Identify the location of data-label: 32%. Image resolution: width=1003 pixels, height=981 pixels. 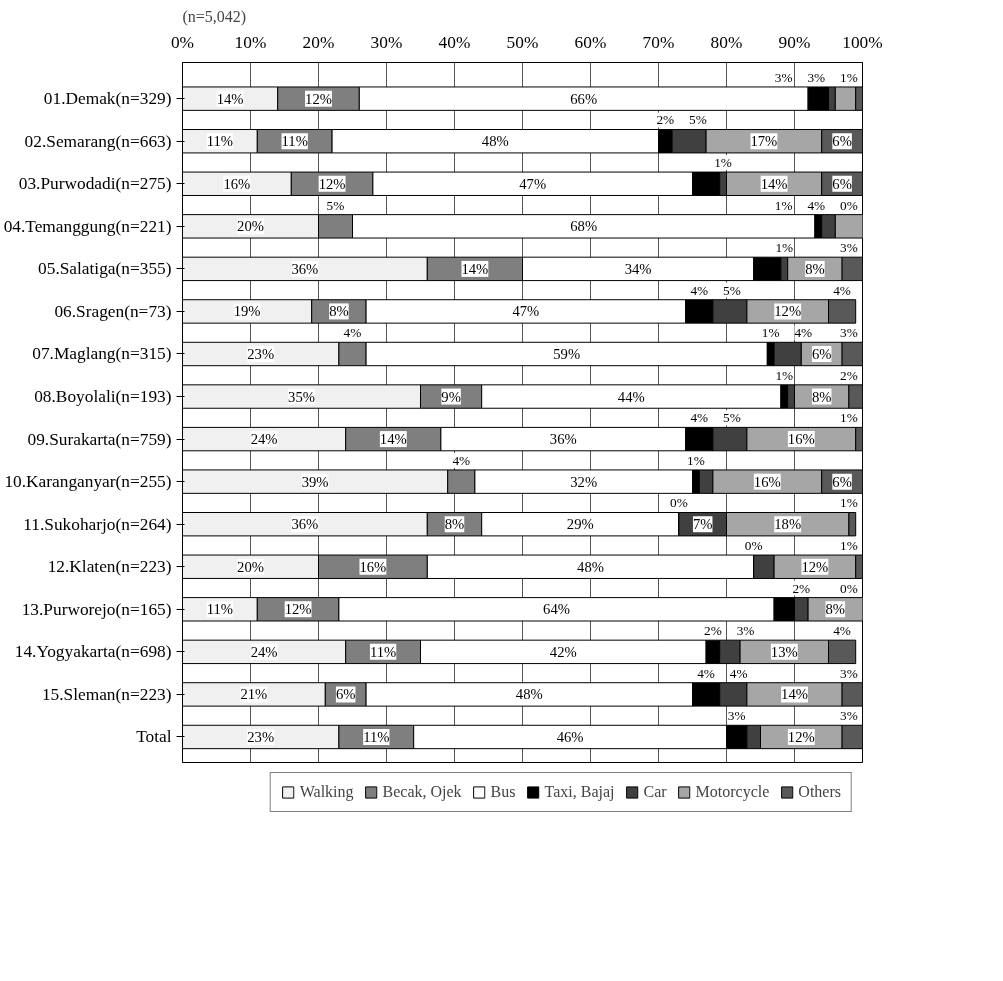
(584, 481).